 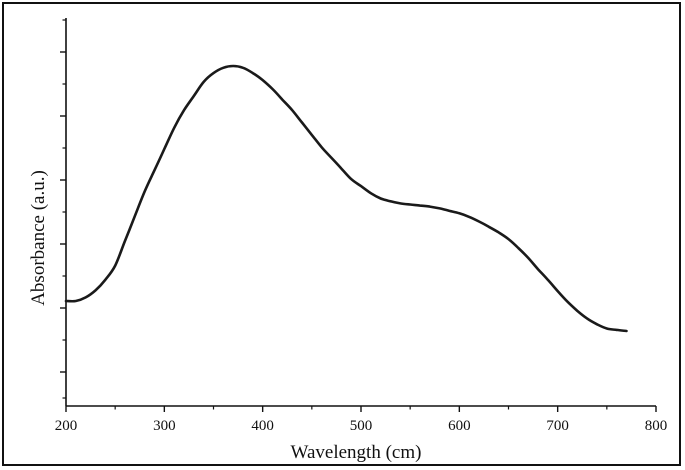 I want to click on x-tick-label: 600, so click(x=459, y=426).